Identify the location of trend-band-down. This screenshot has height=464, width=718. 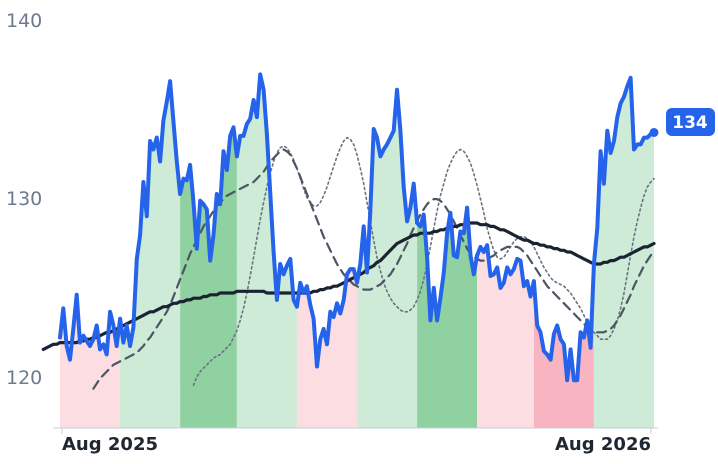
(505, 336).